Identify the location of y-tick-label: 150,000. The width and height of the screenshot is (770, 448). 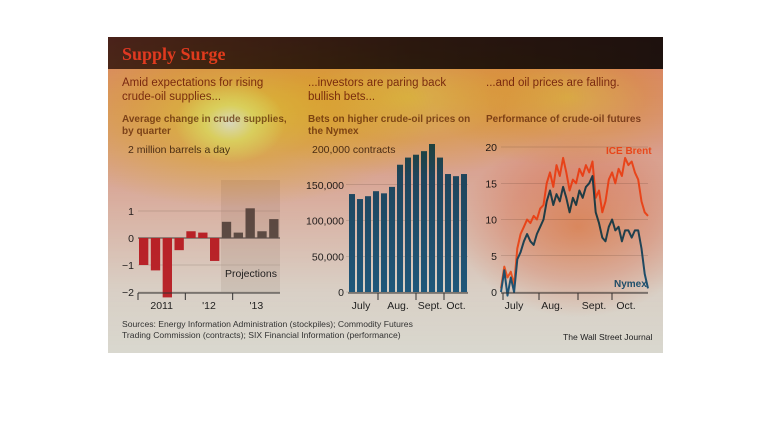
(325, 186).